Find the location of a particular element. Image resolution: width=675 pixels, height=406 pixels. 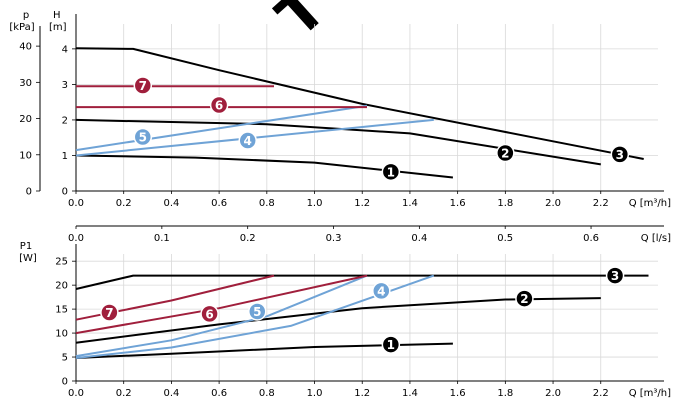

kpa-tick-label: 20 is located at coordinates (25, 119).